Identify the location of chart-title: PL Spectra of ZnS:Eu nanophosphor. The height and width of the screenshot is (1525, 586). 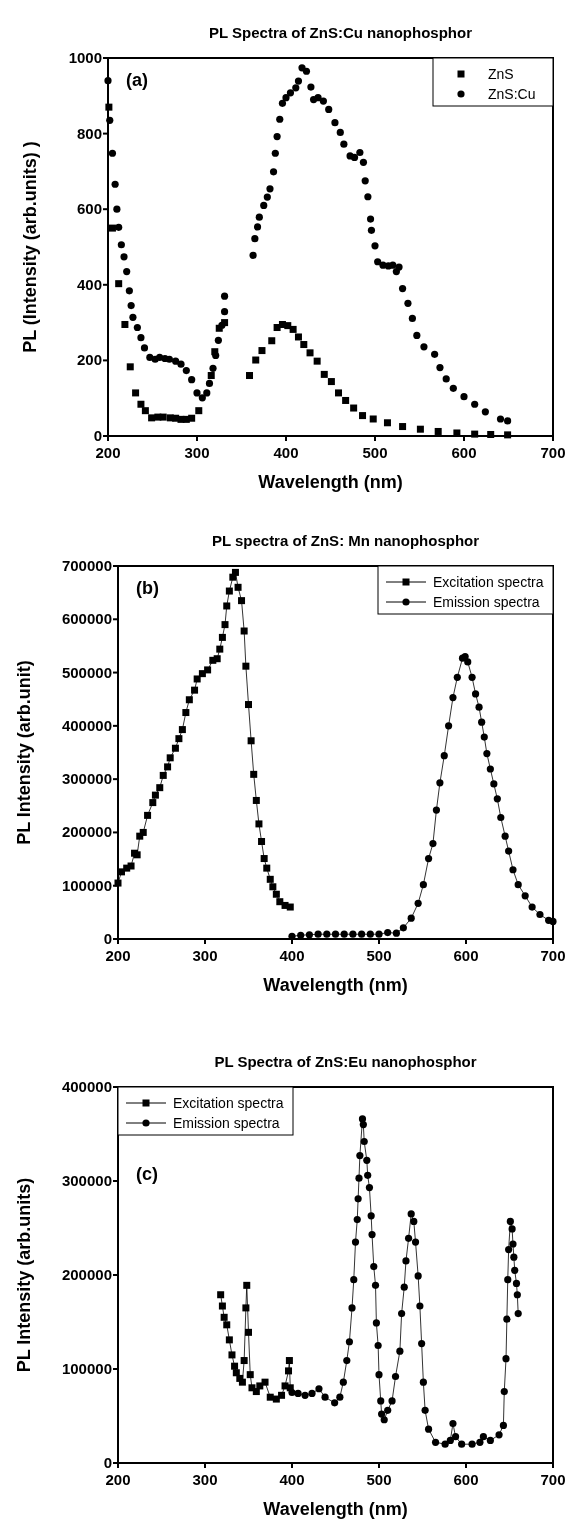
(345, 1061).